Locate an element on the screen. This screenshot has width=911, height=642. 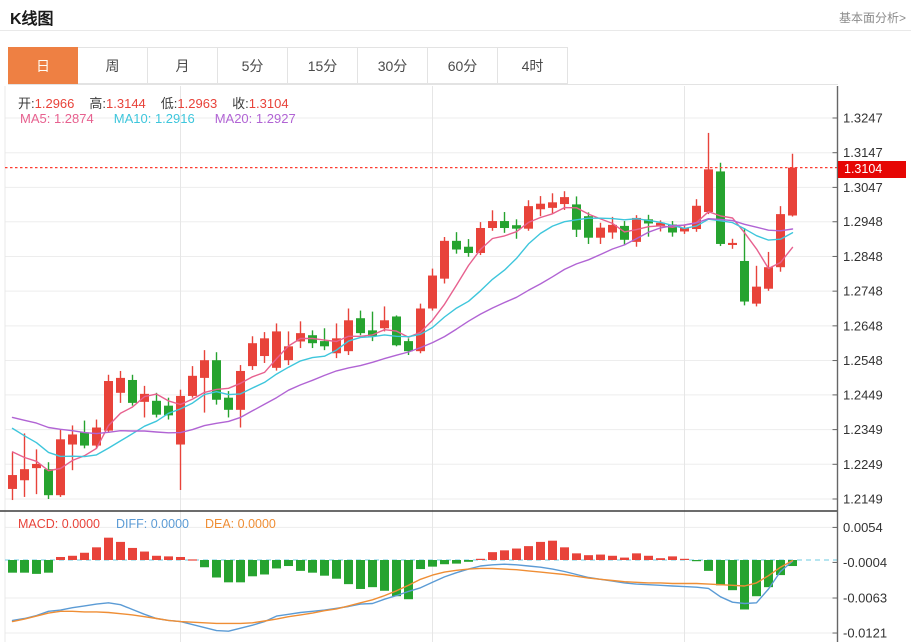
svg-text: 1.2648 is located at coordinates (863, 325).